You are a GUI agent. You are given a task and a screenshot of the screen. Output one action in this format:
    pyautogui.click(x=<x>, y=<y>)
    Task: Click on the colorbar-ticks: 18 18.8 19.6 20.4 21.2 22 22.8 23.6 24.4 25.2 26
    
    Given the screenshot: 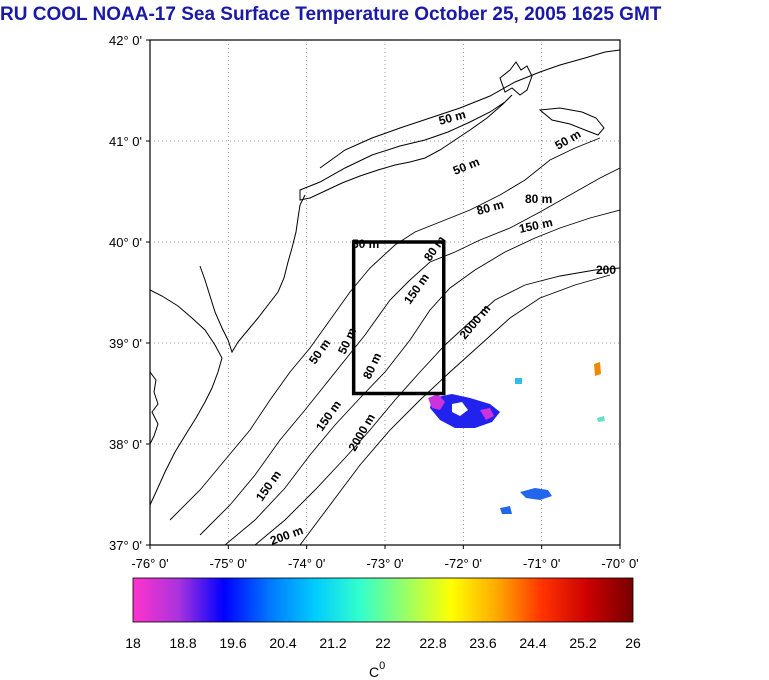 What is the action you would take?
    pyautogui.click(x=383, y=643)
    